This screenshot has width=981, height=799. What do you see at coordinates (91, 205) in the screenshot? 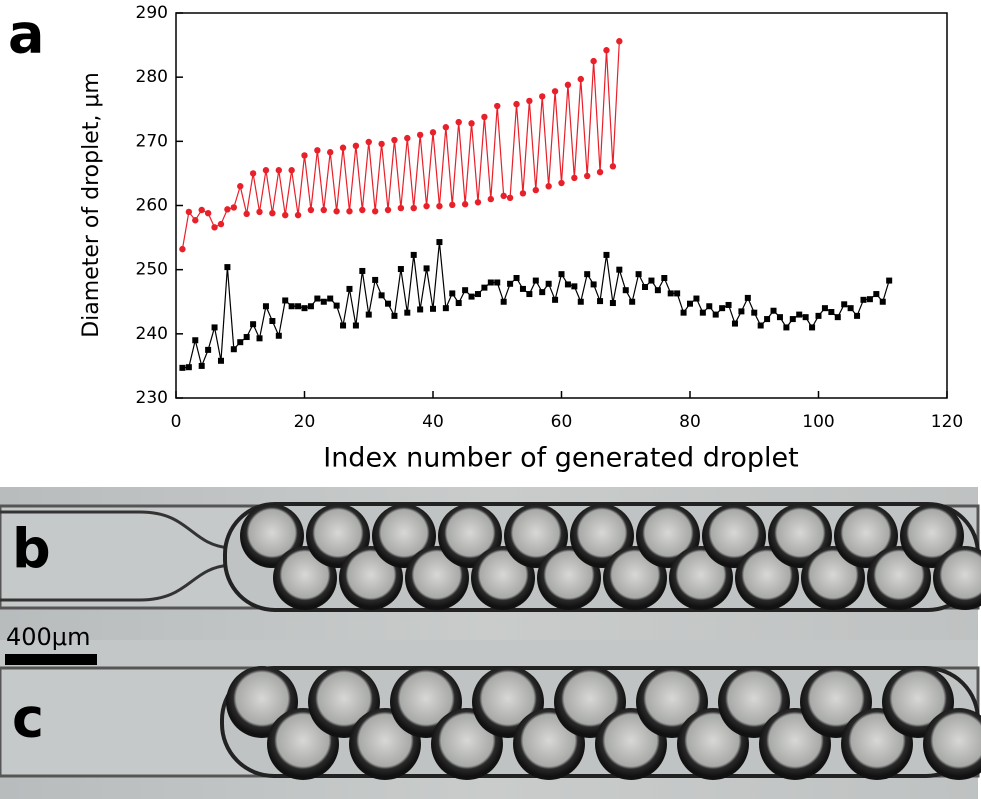
I see `y-axis-label: Diameter of droplet, μm` at bounding box center [91, 205].